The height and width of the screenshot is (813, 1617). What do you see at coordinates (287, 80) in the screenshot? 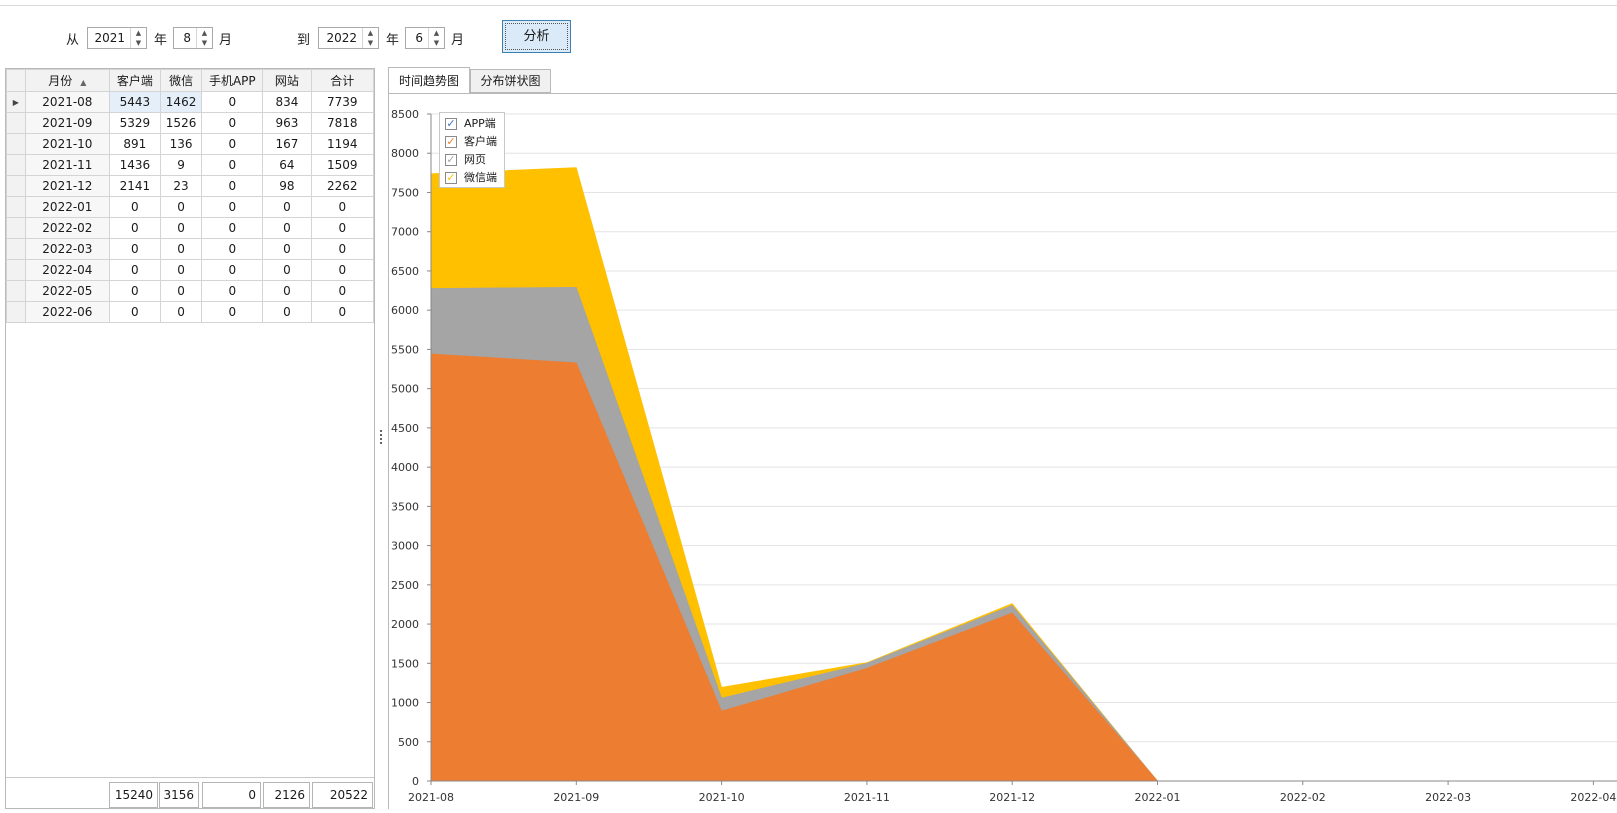
I see `column-header-website: 网站` at bounding box center [287, 80].